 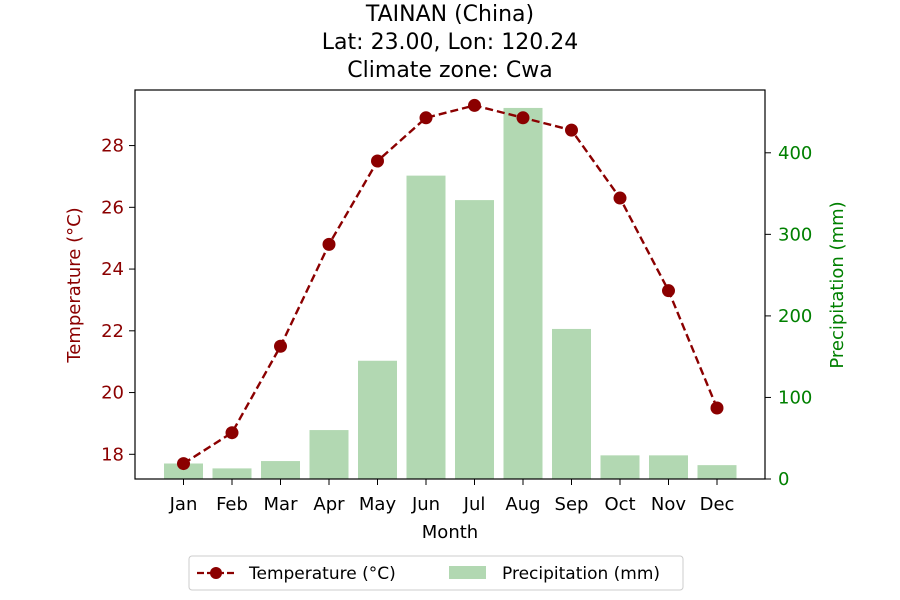 I want to click on precipitation-bar-dec, so click(x=717, y=472).